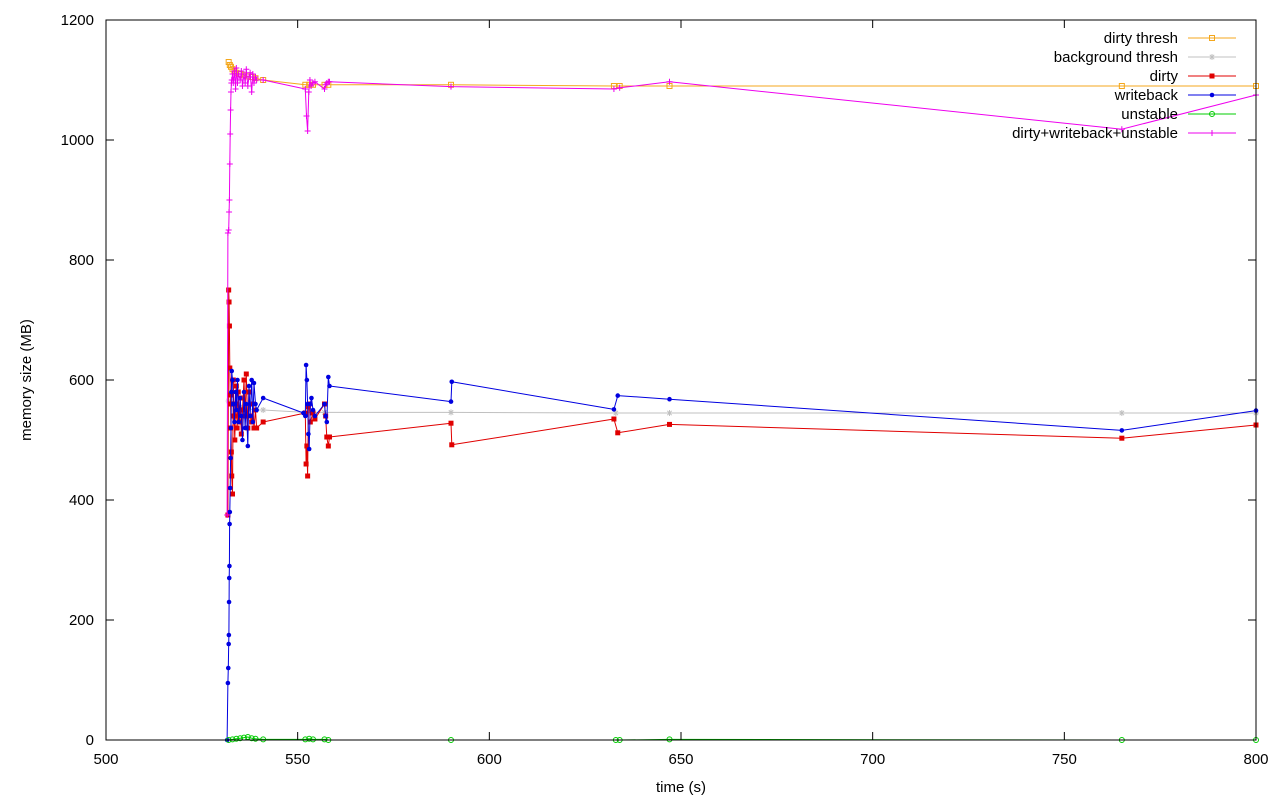 This screenshot has width=1280, height=800. I want to click on y-tick-label: 1000, so click(77, 140).